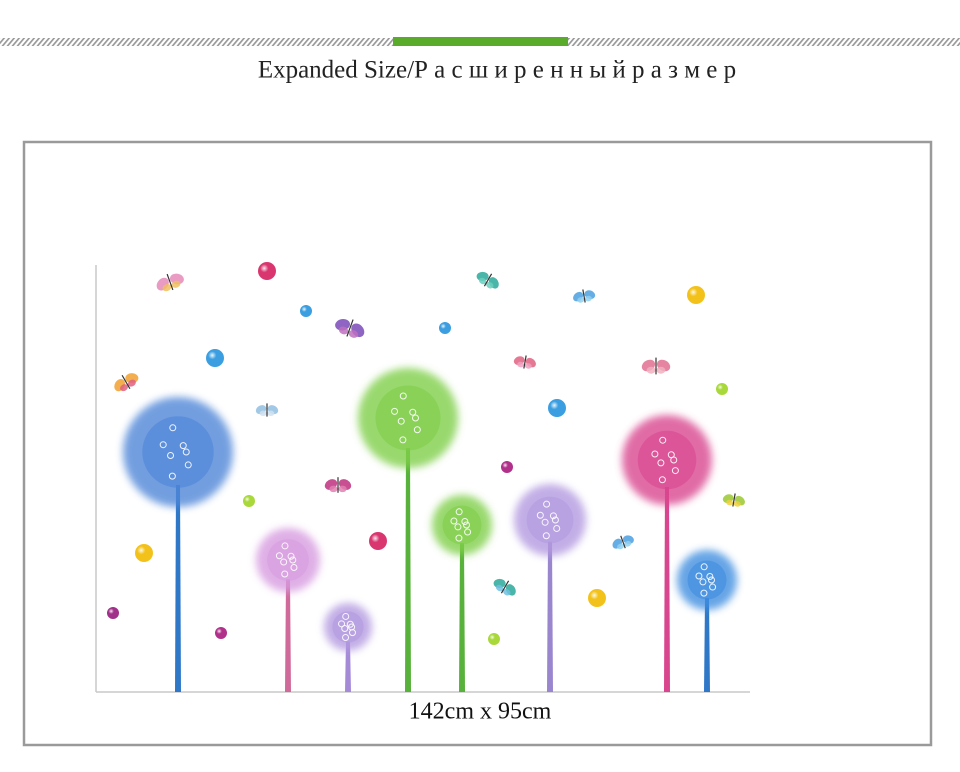  I want to click on size-label: 142cm x 95cm, so click(480, 712).